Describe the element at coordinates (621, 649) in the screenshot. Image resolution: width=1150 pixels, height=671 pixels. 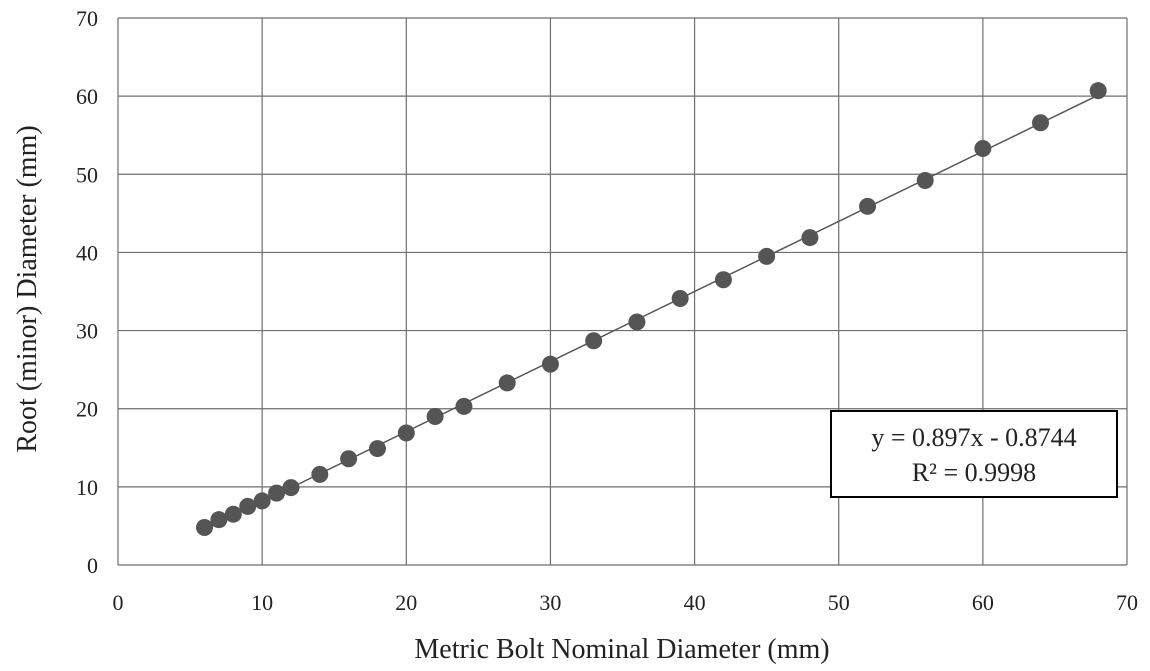
I see `x-axis-title: Metric Bolt Nominal Diameter (mm)` at that location.